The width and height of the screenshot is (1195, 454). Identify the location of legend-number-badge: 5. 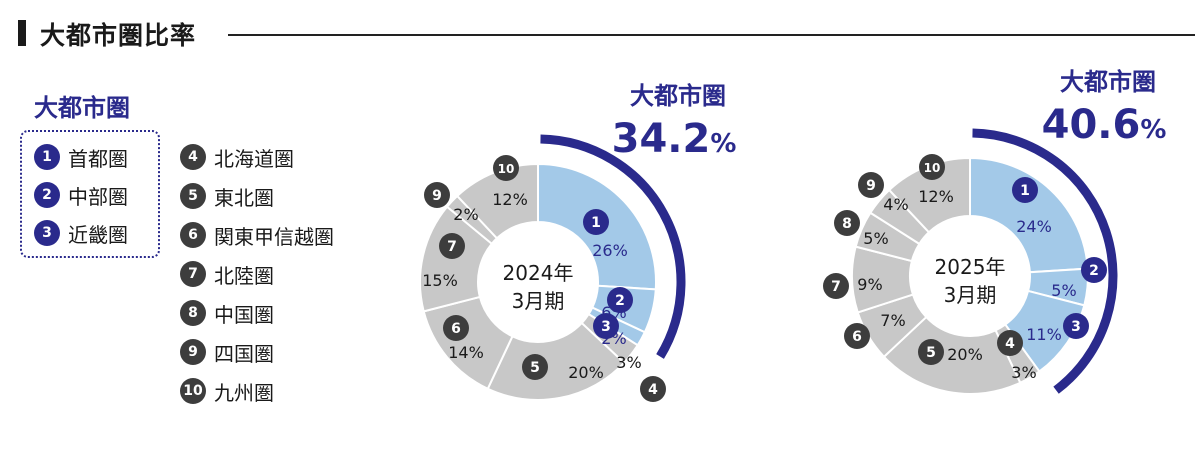
(193, 196).